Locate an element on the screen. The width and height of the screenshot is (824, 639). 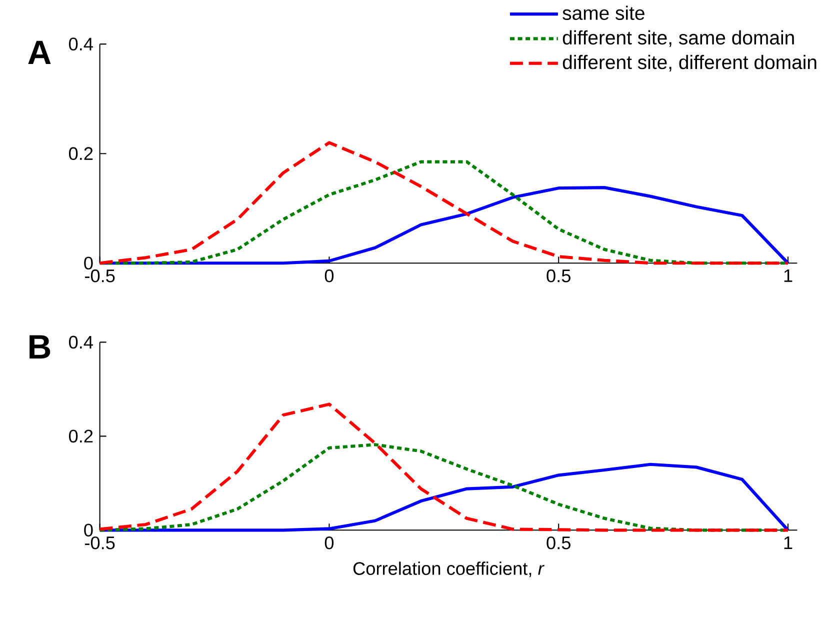
chart-title: A is located at coordinates (39, 52).